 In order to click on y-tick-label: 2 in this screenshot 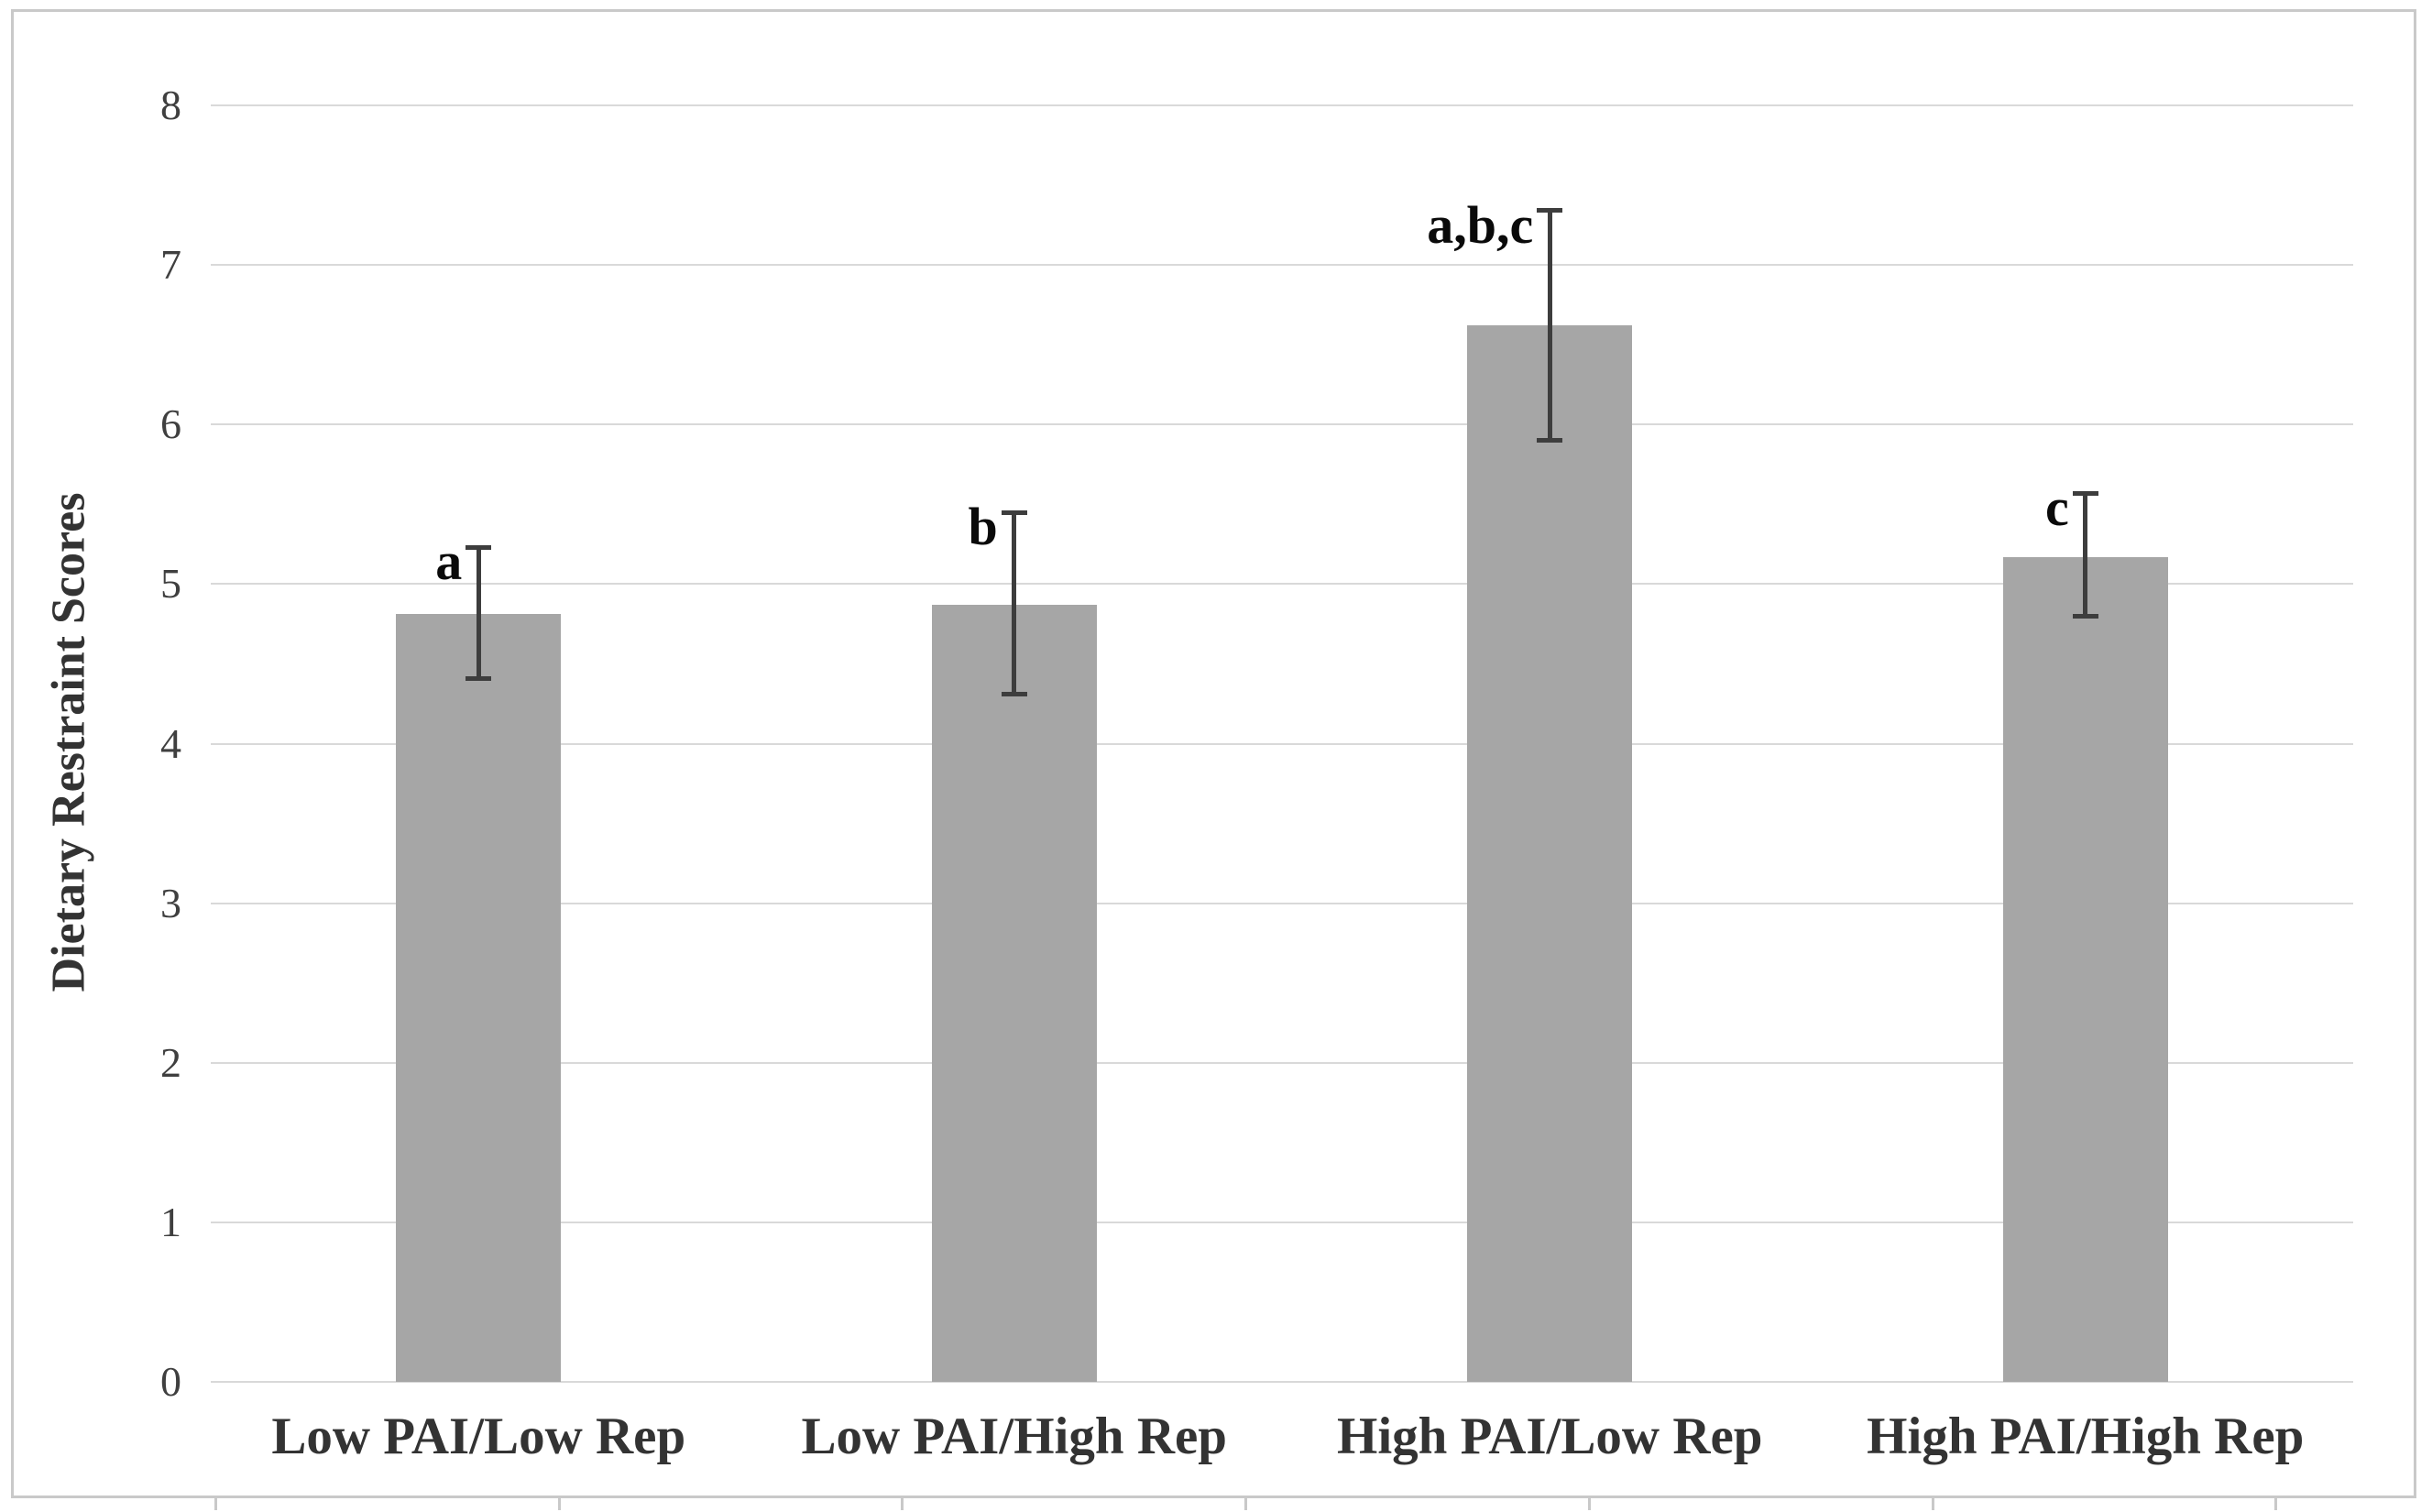, I will do `click(170, 1062)`.